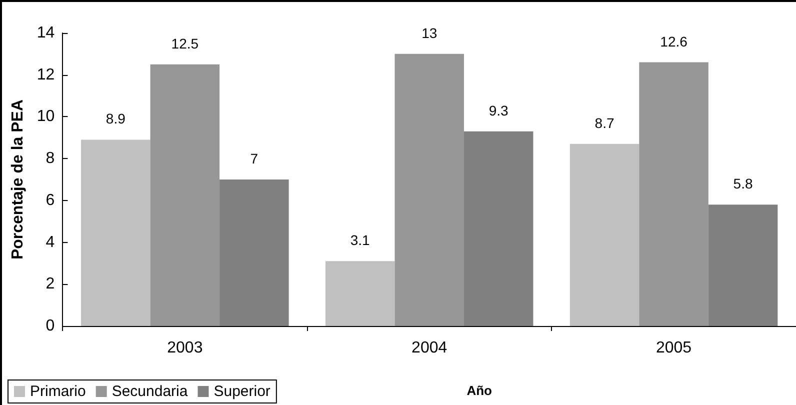 This screenshot has height=405, width=796. I want to click on y-tick-label: 6, so click(50, 200).